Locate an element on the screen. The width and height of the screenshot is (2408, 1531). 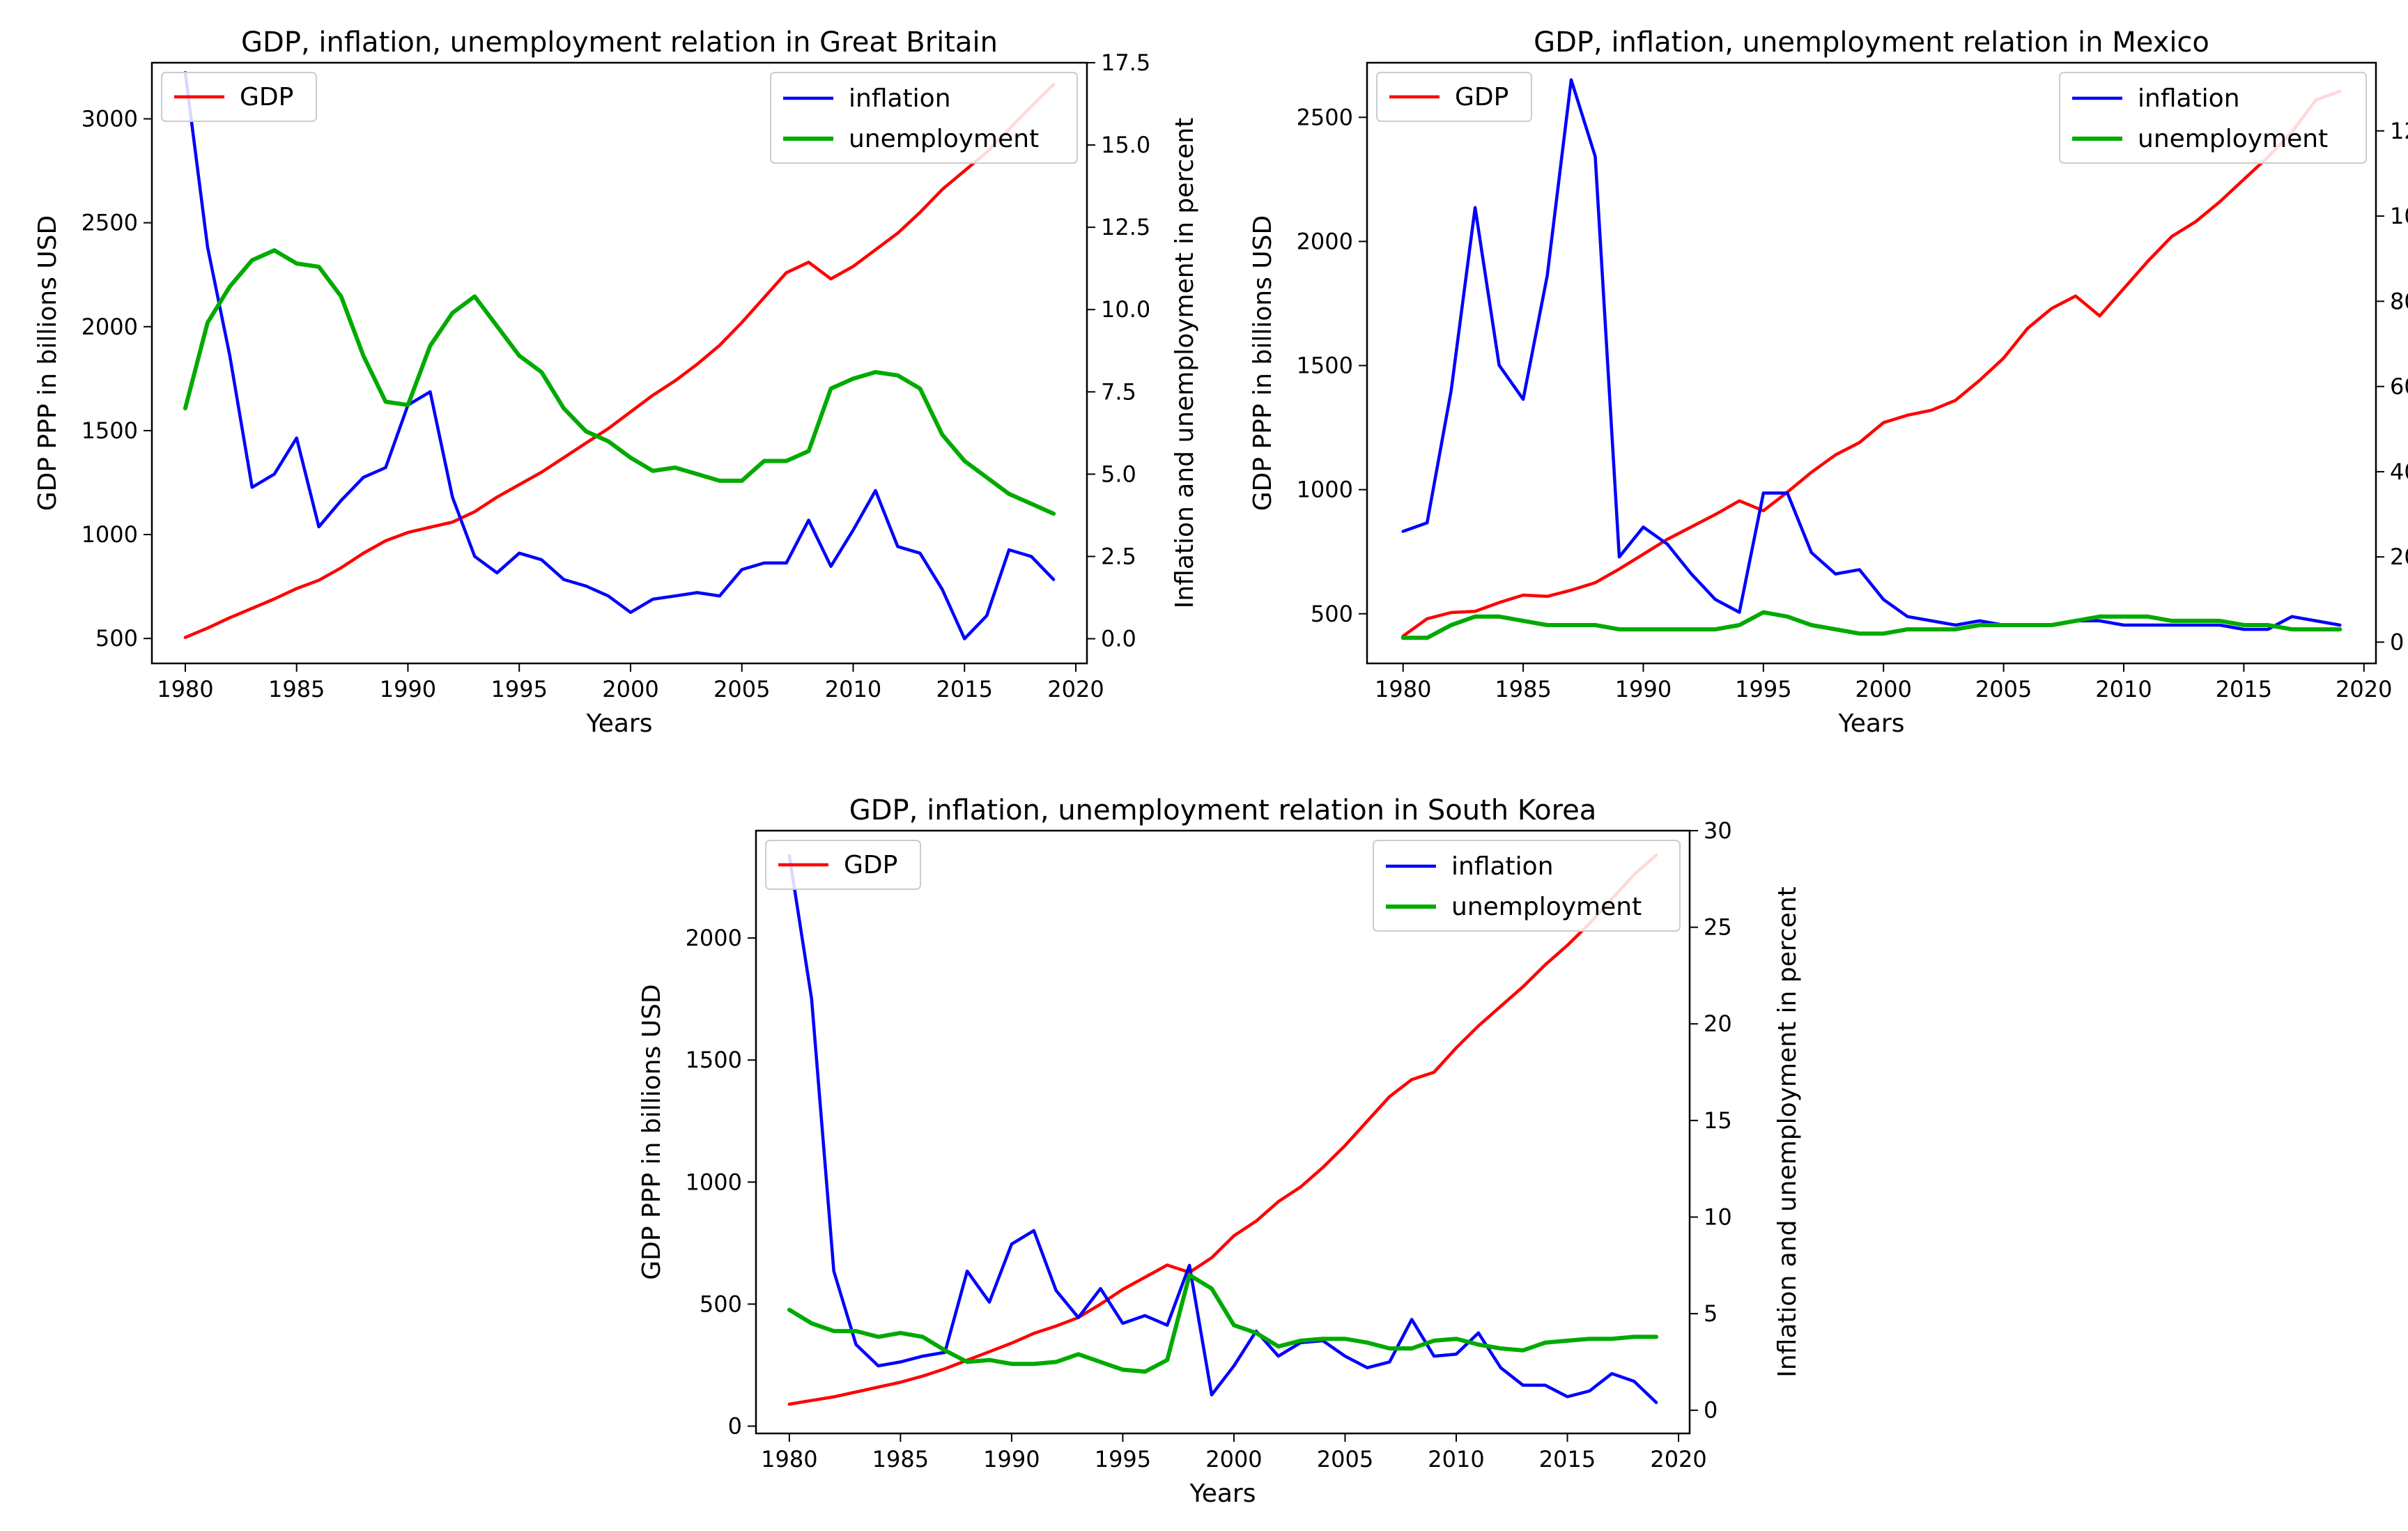
y-right-tick-label: 25 is located at coordinates (1718, 927).